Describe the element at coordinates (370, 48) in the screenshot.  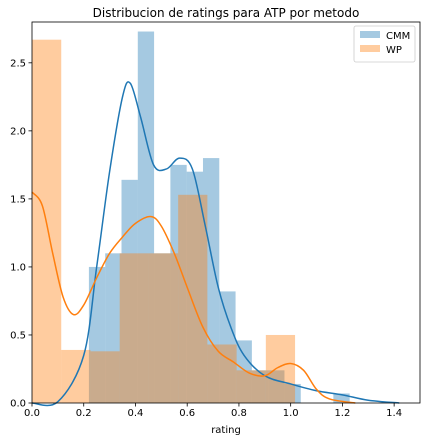
I see `legend-swatch-wp` at that location.